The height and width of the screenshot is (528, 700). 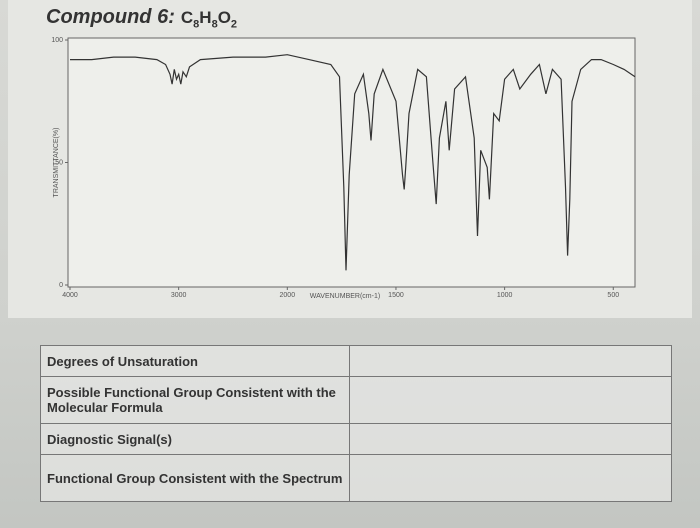 What do you see at coordinates (396, 295) in the screenshot?
I see `x-tick-label: 1500` at bounding box center [396, 295].